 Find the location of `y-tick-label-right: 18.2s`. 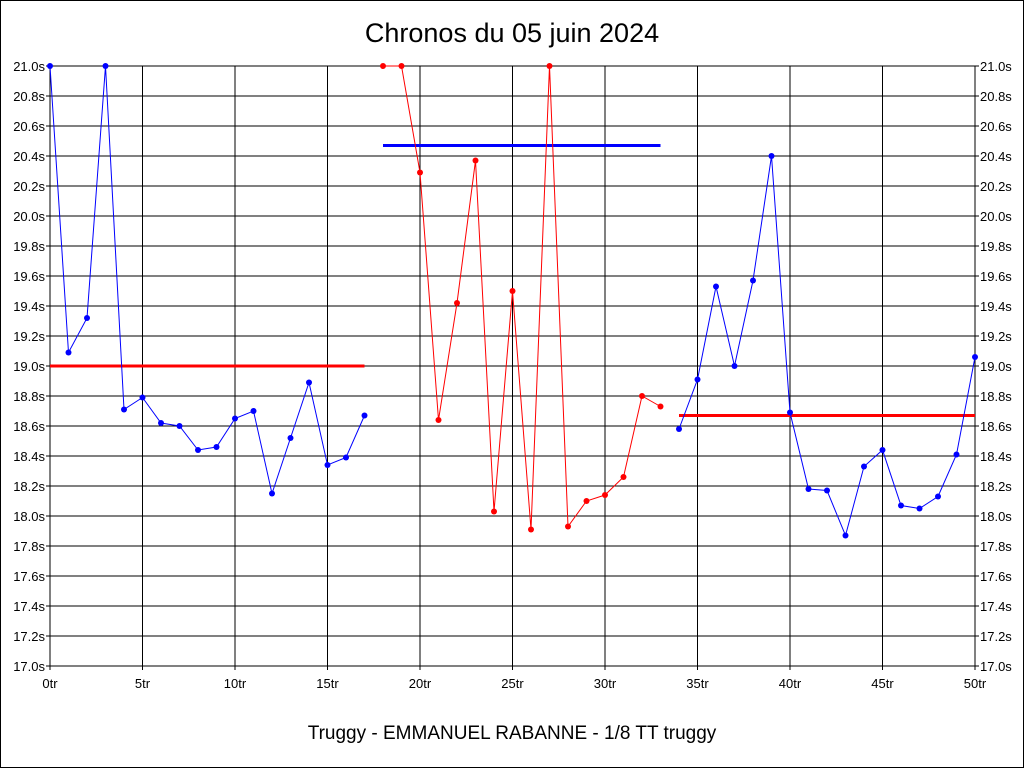

y-tick-label-right: 18.2s is located at coordinates (996, 486).